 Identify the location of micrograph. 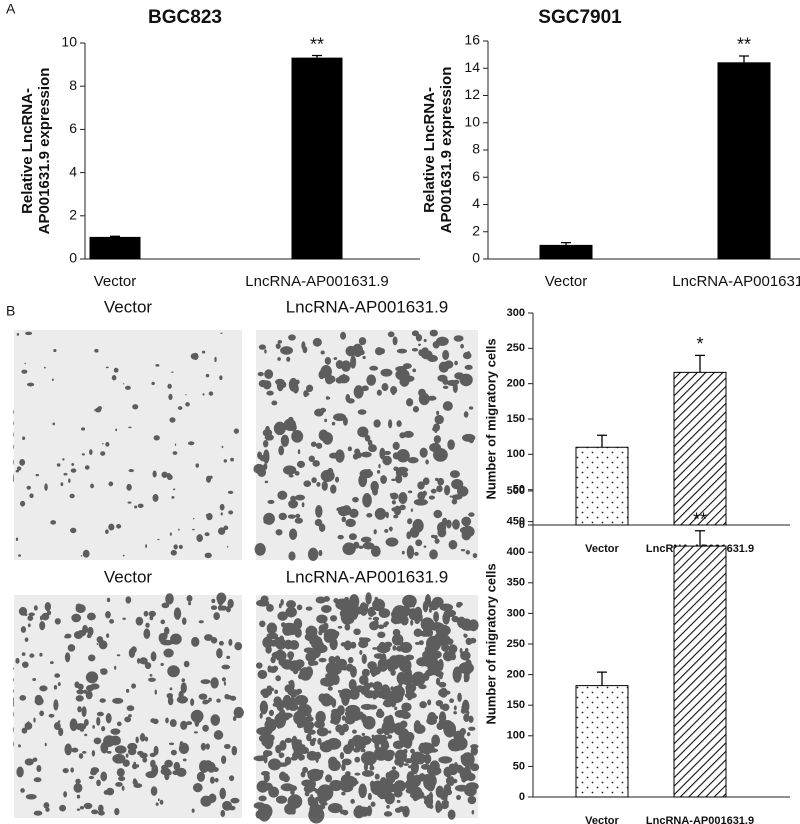
(128, 445).